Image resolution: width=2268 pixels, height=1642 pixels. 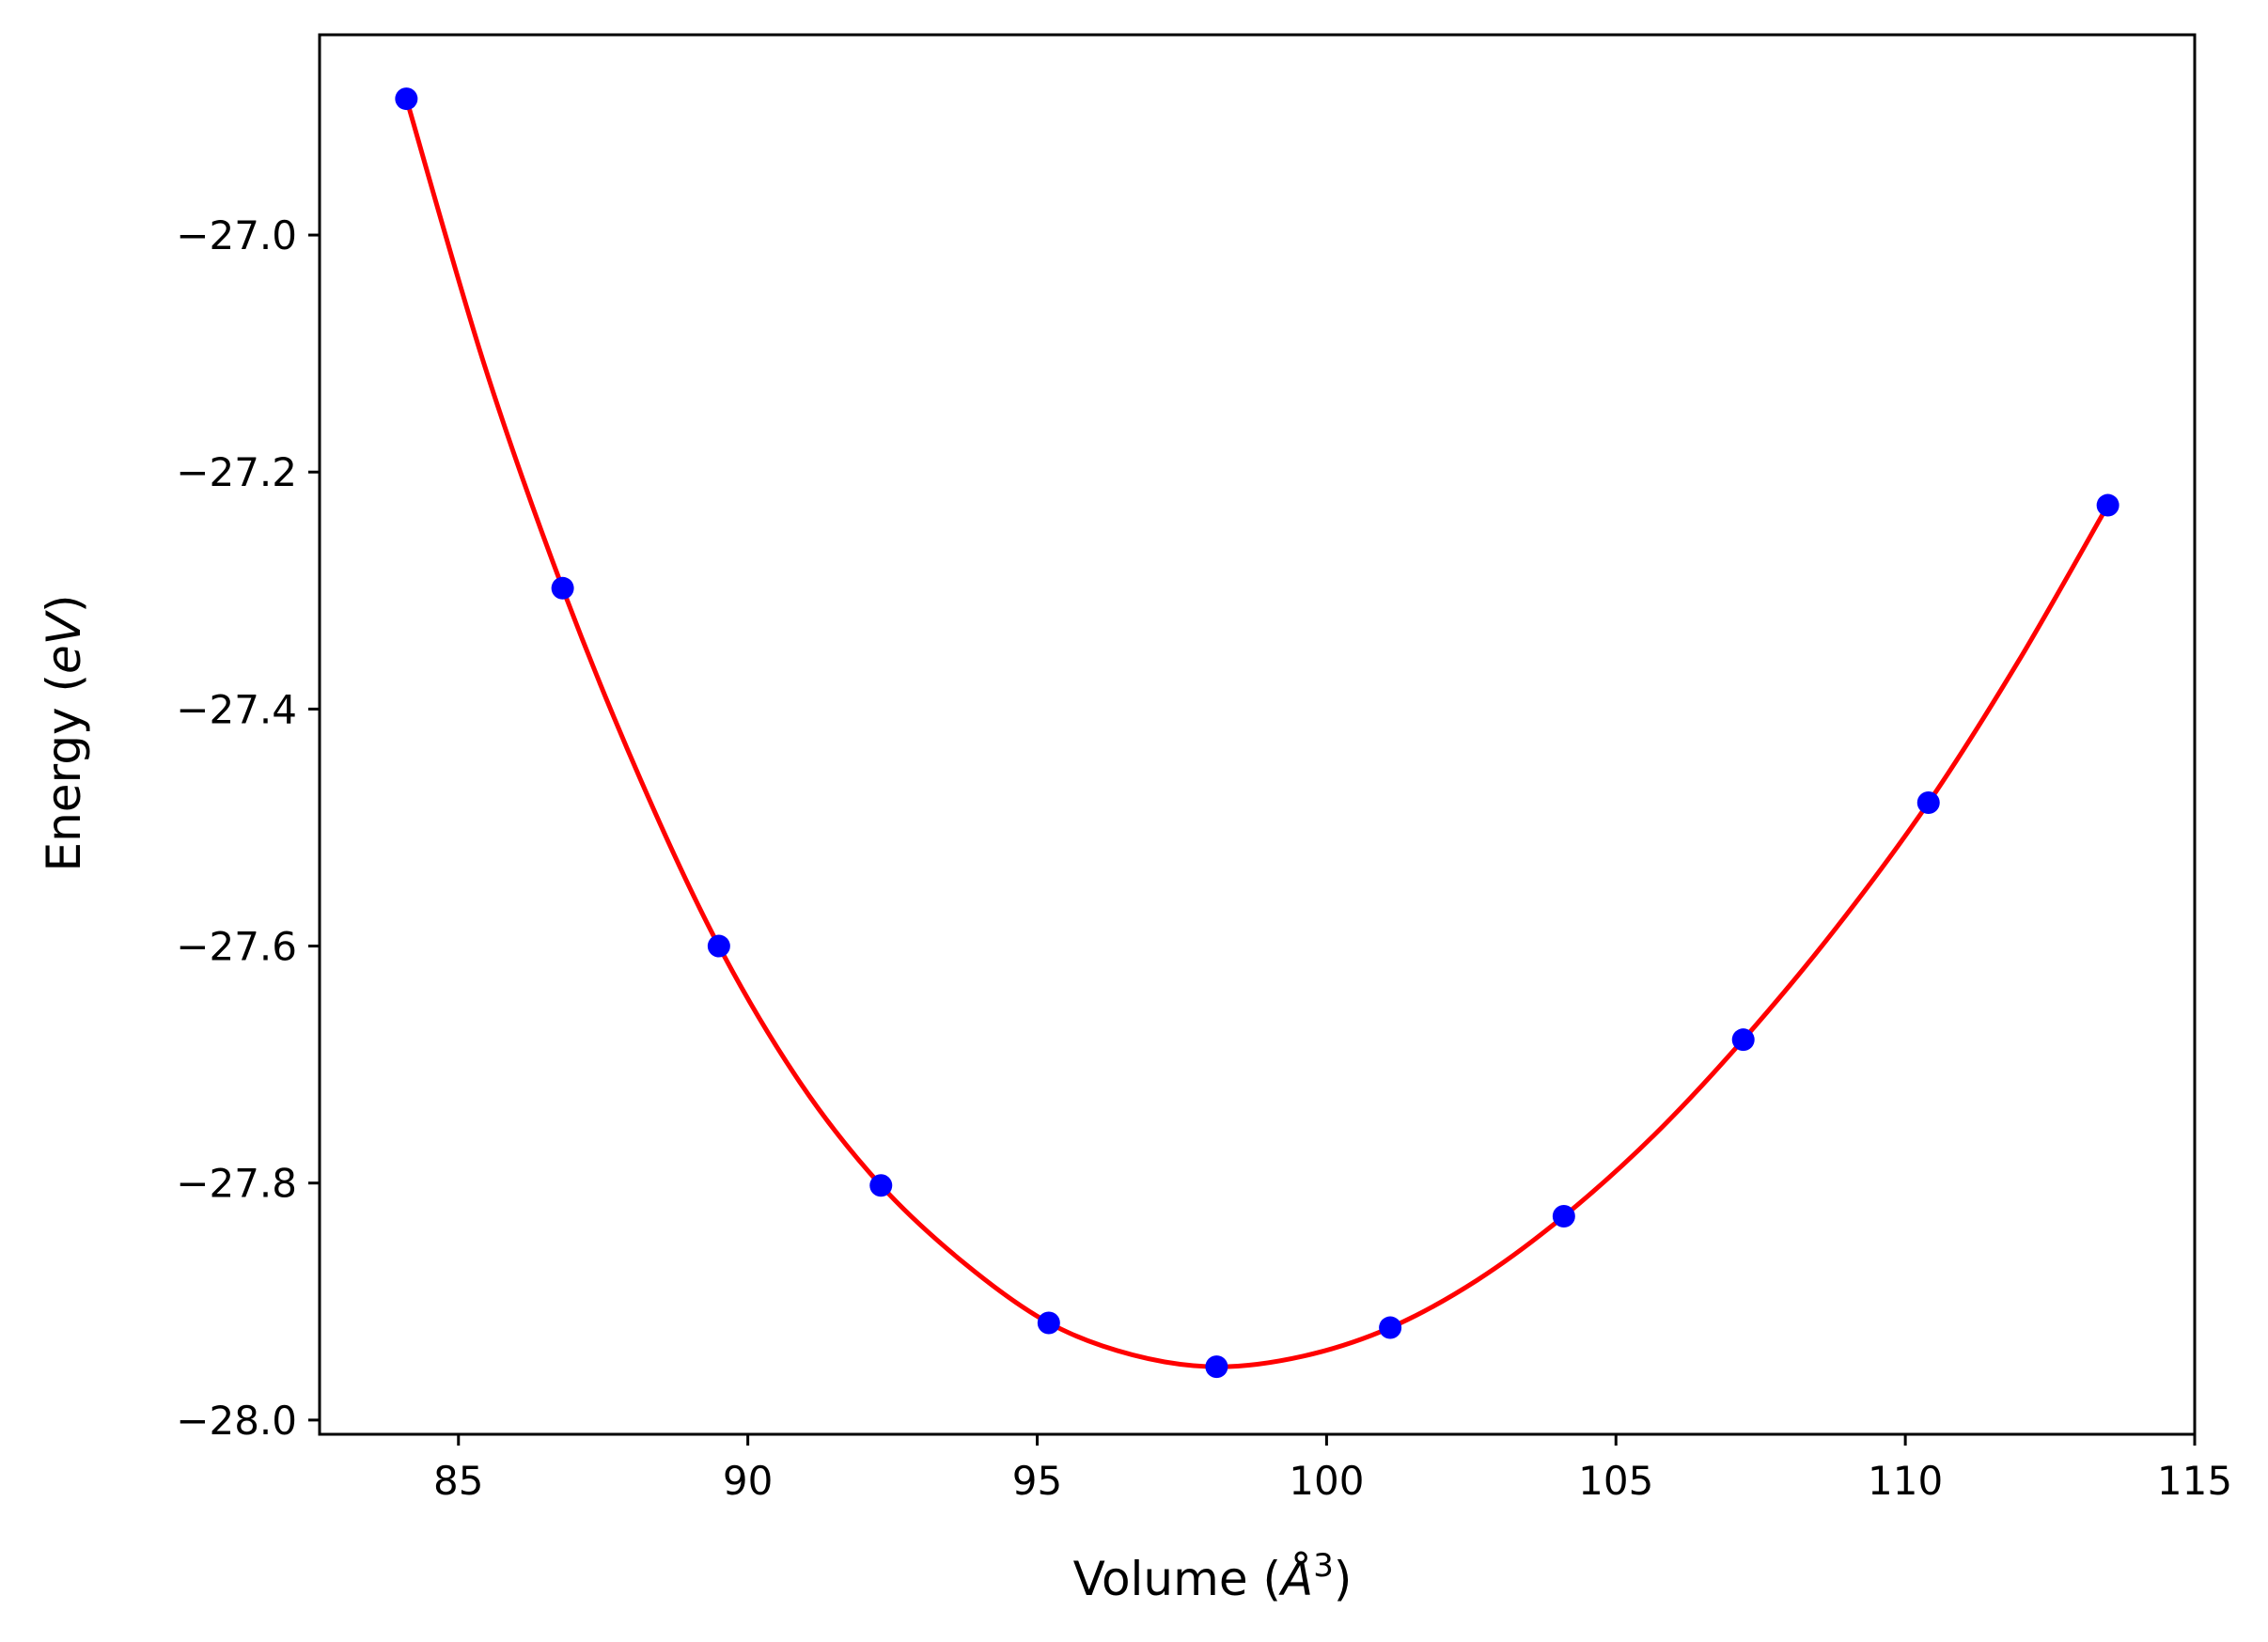 I want to click on x-axis-ticks: 85 90 95 100 105 110 115, so click(x=1332, y=1469).